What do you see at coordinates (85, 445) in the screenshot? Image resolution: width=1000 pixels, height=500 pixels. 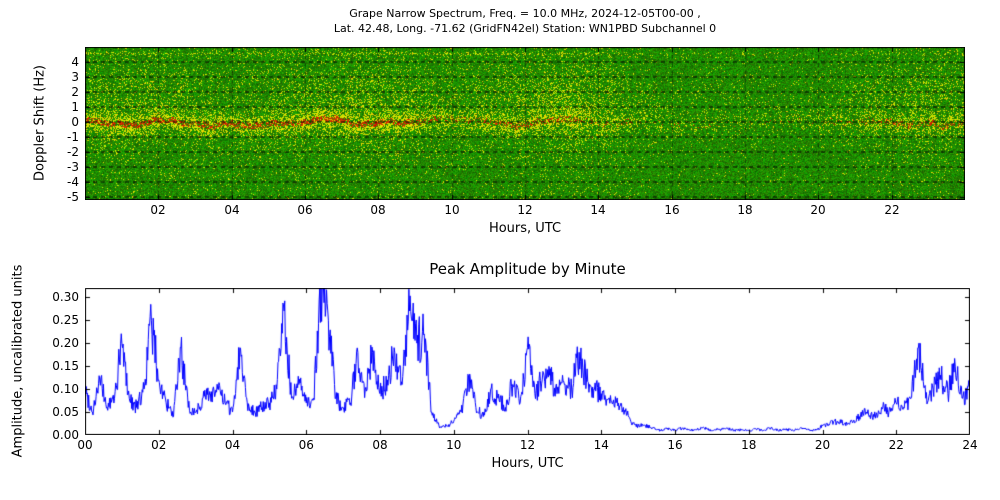 I see `amplitude-xtick-label: 00` at bounding box center [85, 445].